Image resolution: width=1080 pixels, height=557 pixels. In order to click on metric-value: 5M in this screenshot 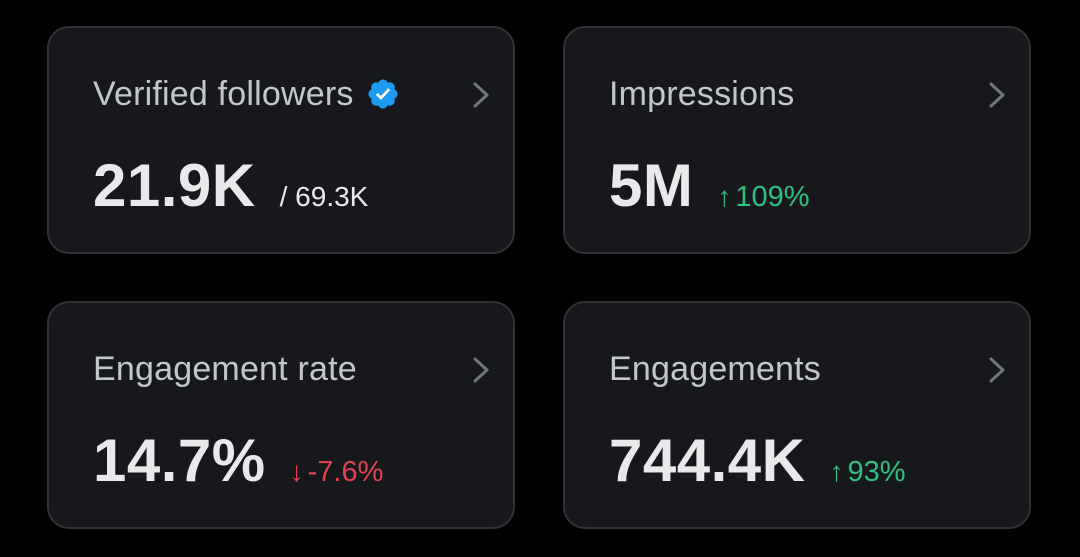, I will do `click(651, 185)`.